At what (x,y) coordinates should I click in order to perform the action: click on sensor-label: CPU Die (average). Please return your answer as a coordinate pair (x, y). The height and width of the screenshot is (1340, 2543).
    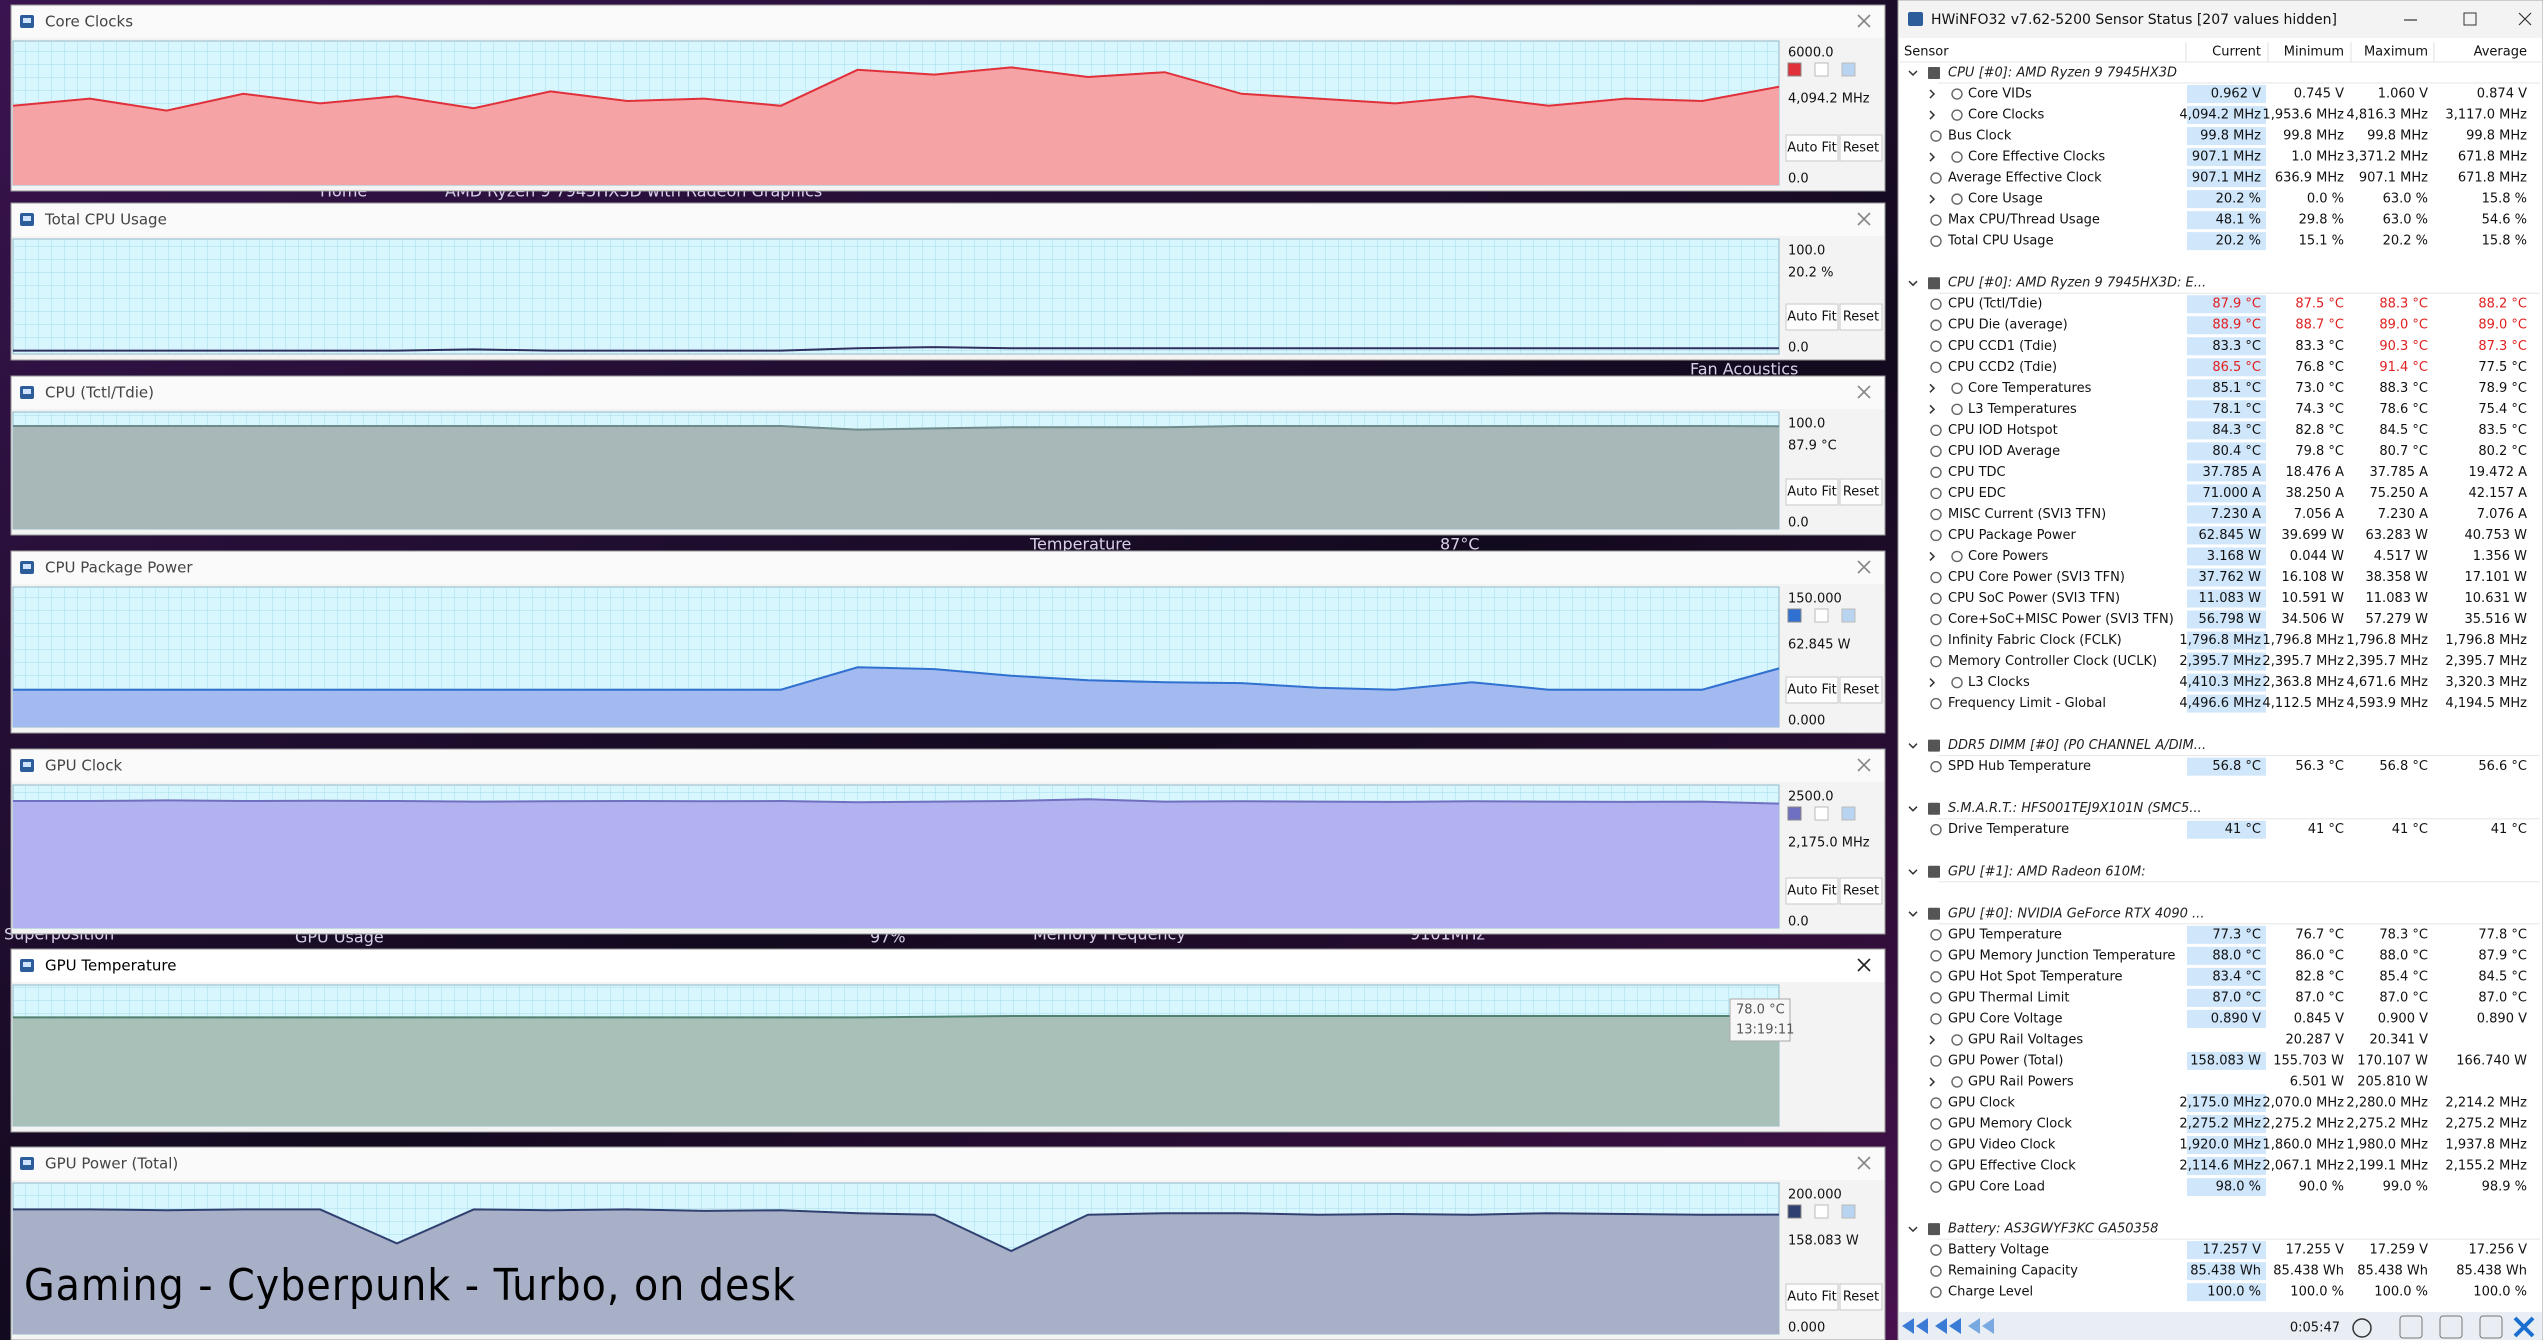
    Looking at the image, I should click on (2008, 325).